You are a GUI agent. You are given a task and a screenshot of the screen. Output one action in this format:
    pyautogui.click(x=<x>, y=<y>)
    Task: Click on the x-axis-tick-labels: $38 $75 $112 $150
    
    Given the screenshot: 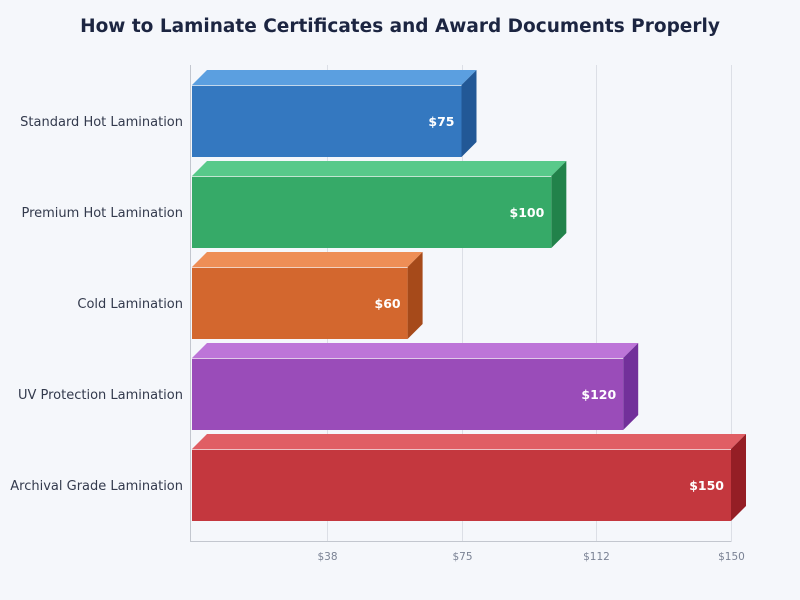 What is the action you would take?
    pyautogui.click(x=530, y=557)
    